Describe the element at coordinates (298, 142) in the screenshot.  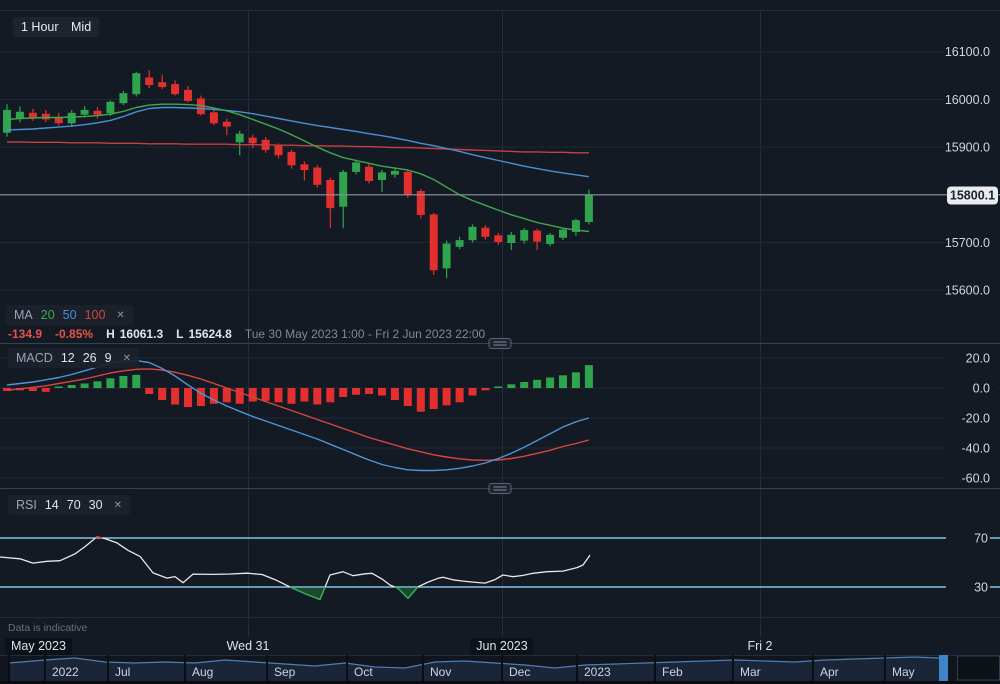
I see `ma50-line` at that location.